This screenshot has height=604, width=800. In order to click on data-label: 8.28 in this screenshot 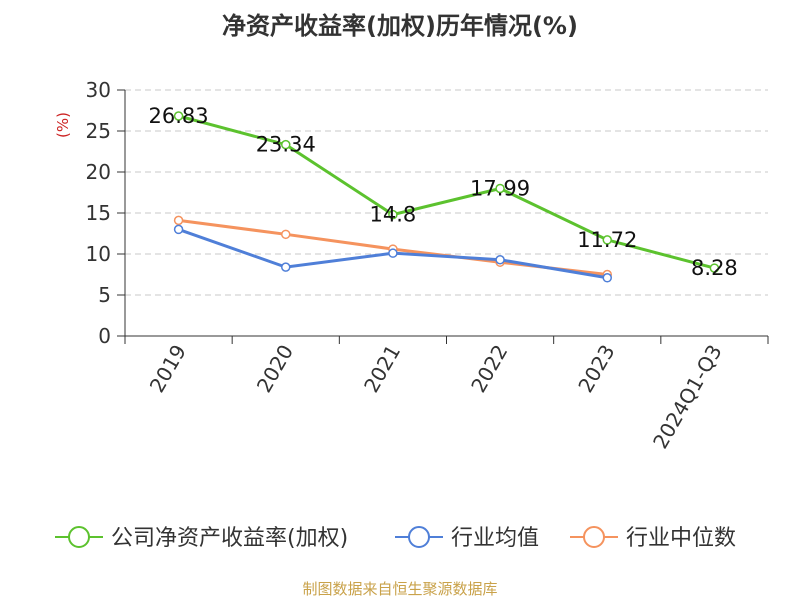, I will do `click(714, 268)`.